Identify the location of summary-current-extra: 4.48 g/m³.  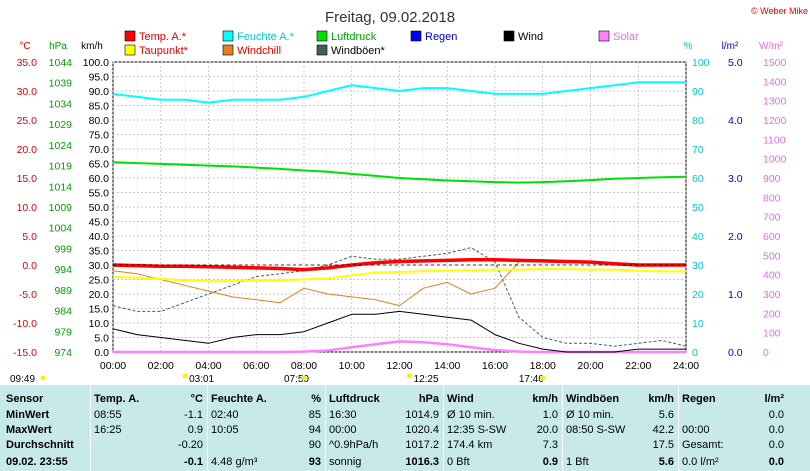
(234, 462).